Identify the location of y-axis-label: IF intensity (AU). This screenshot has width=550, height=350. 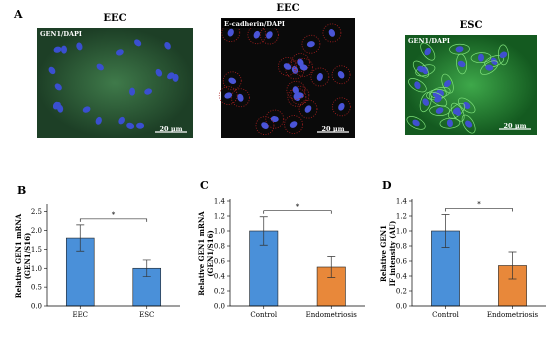
(392, 254).